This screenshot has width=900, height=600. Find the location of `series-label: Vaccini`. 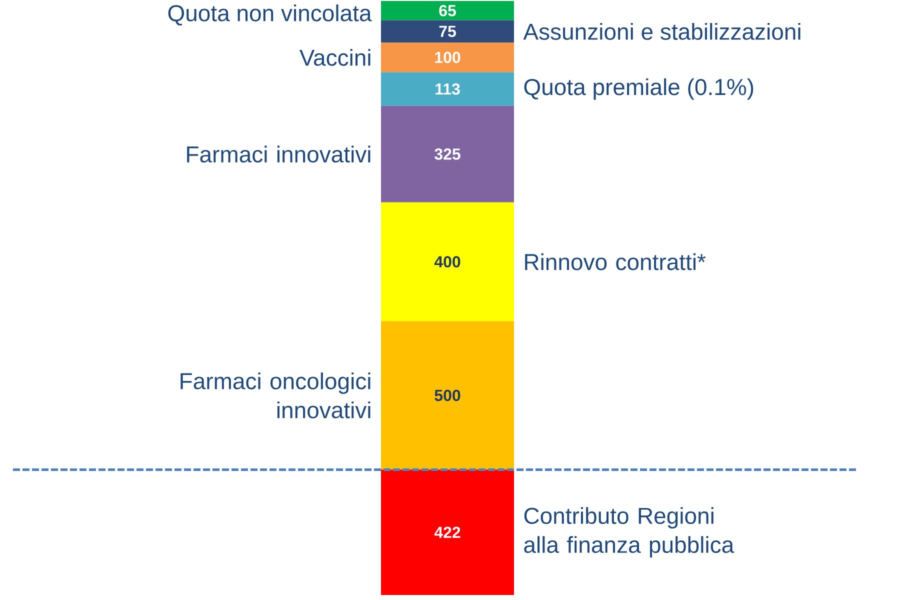

series-label: Vaccini is located at coordinates (334, 57).